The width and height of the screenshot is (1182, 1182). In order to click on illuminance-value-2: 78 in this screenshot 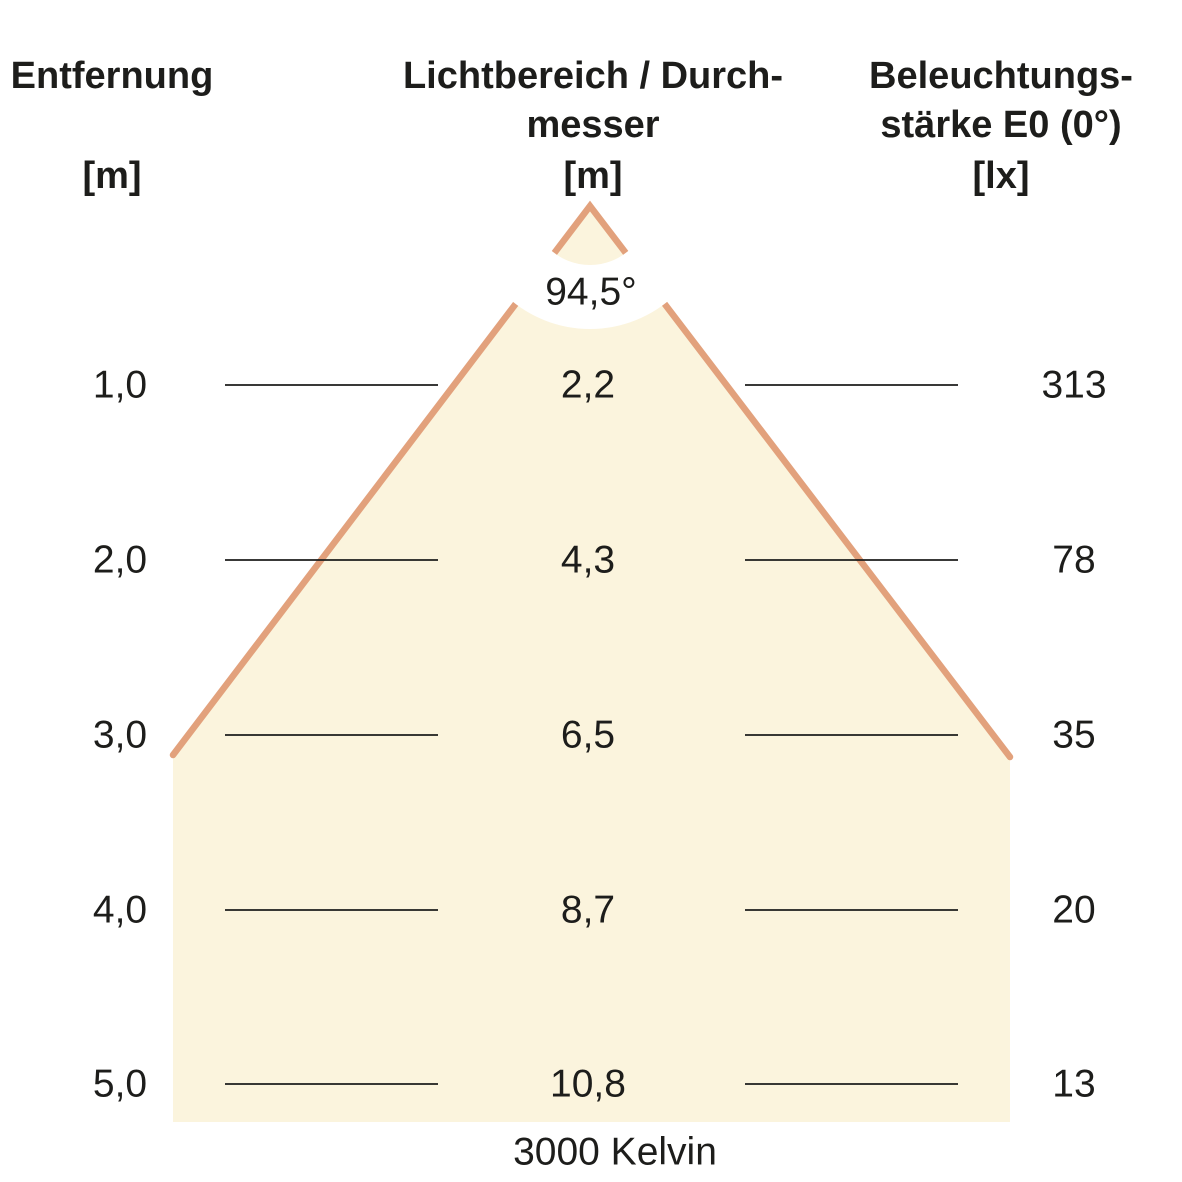, I will do `click(1074, 560)`.